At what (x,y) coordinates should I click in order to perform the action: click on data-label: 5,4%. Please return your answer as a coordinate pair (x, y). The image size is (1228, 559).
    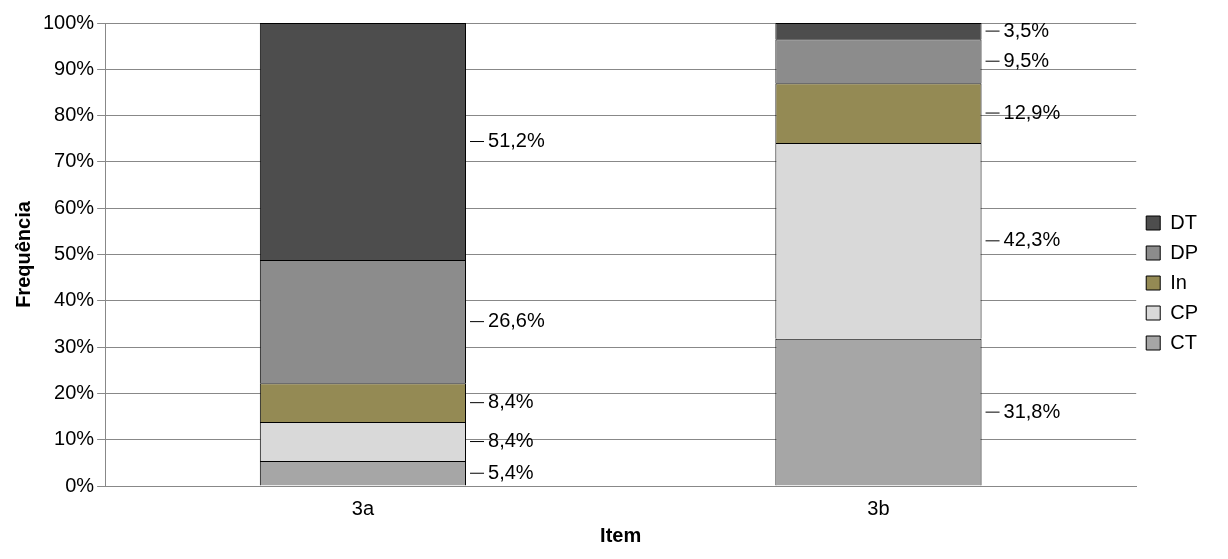
    Looking at the image, I should click on (511, 471).